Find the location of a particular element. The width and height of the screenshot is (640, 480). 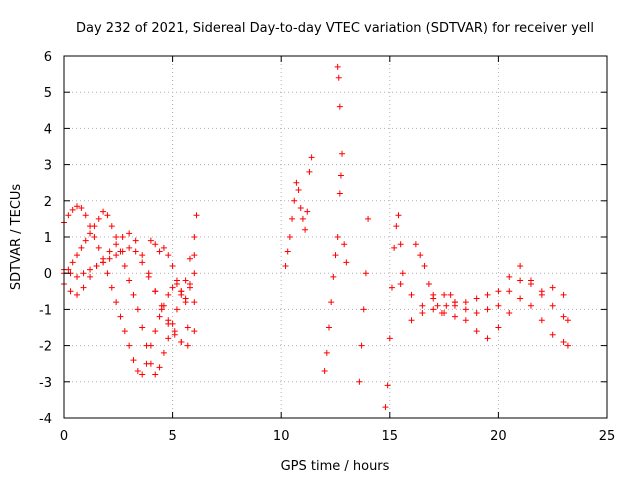

x-tick-label: 10 is located at coordinates (281, 436).